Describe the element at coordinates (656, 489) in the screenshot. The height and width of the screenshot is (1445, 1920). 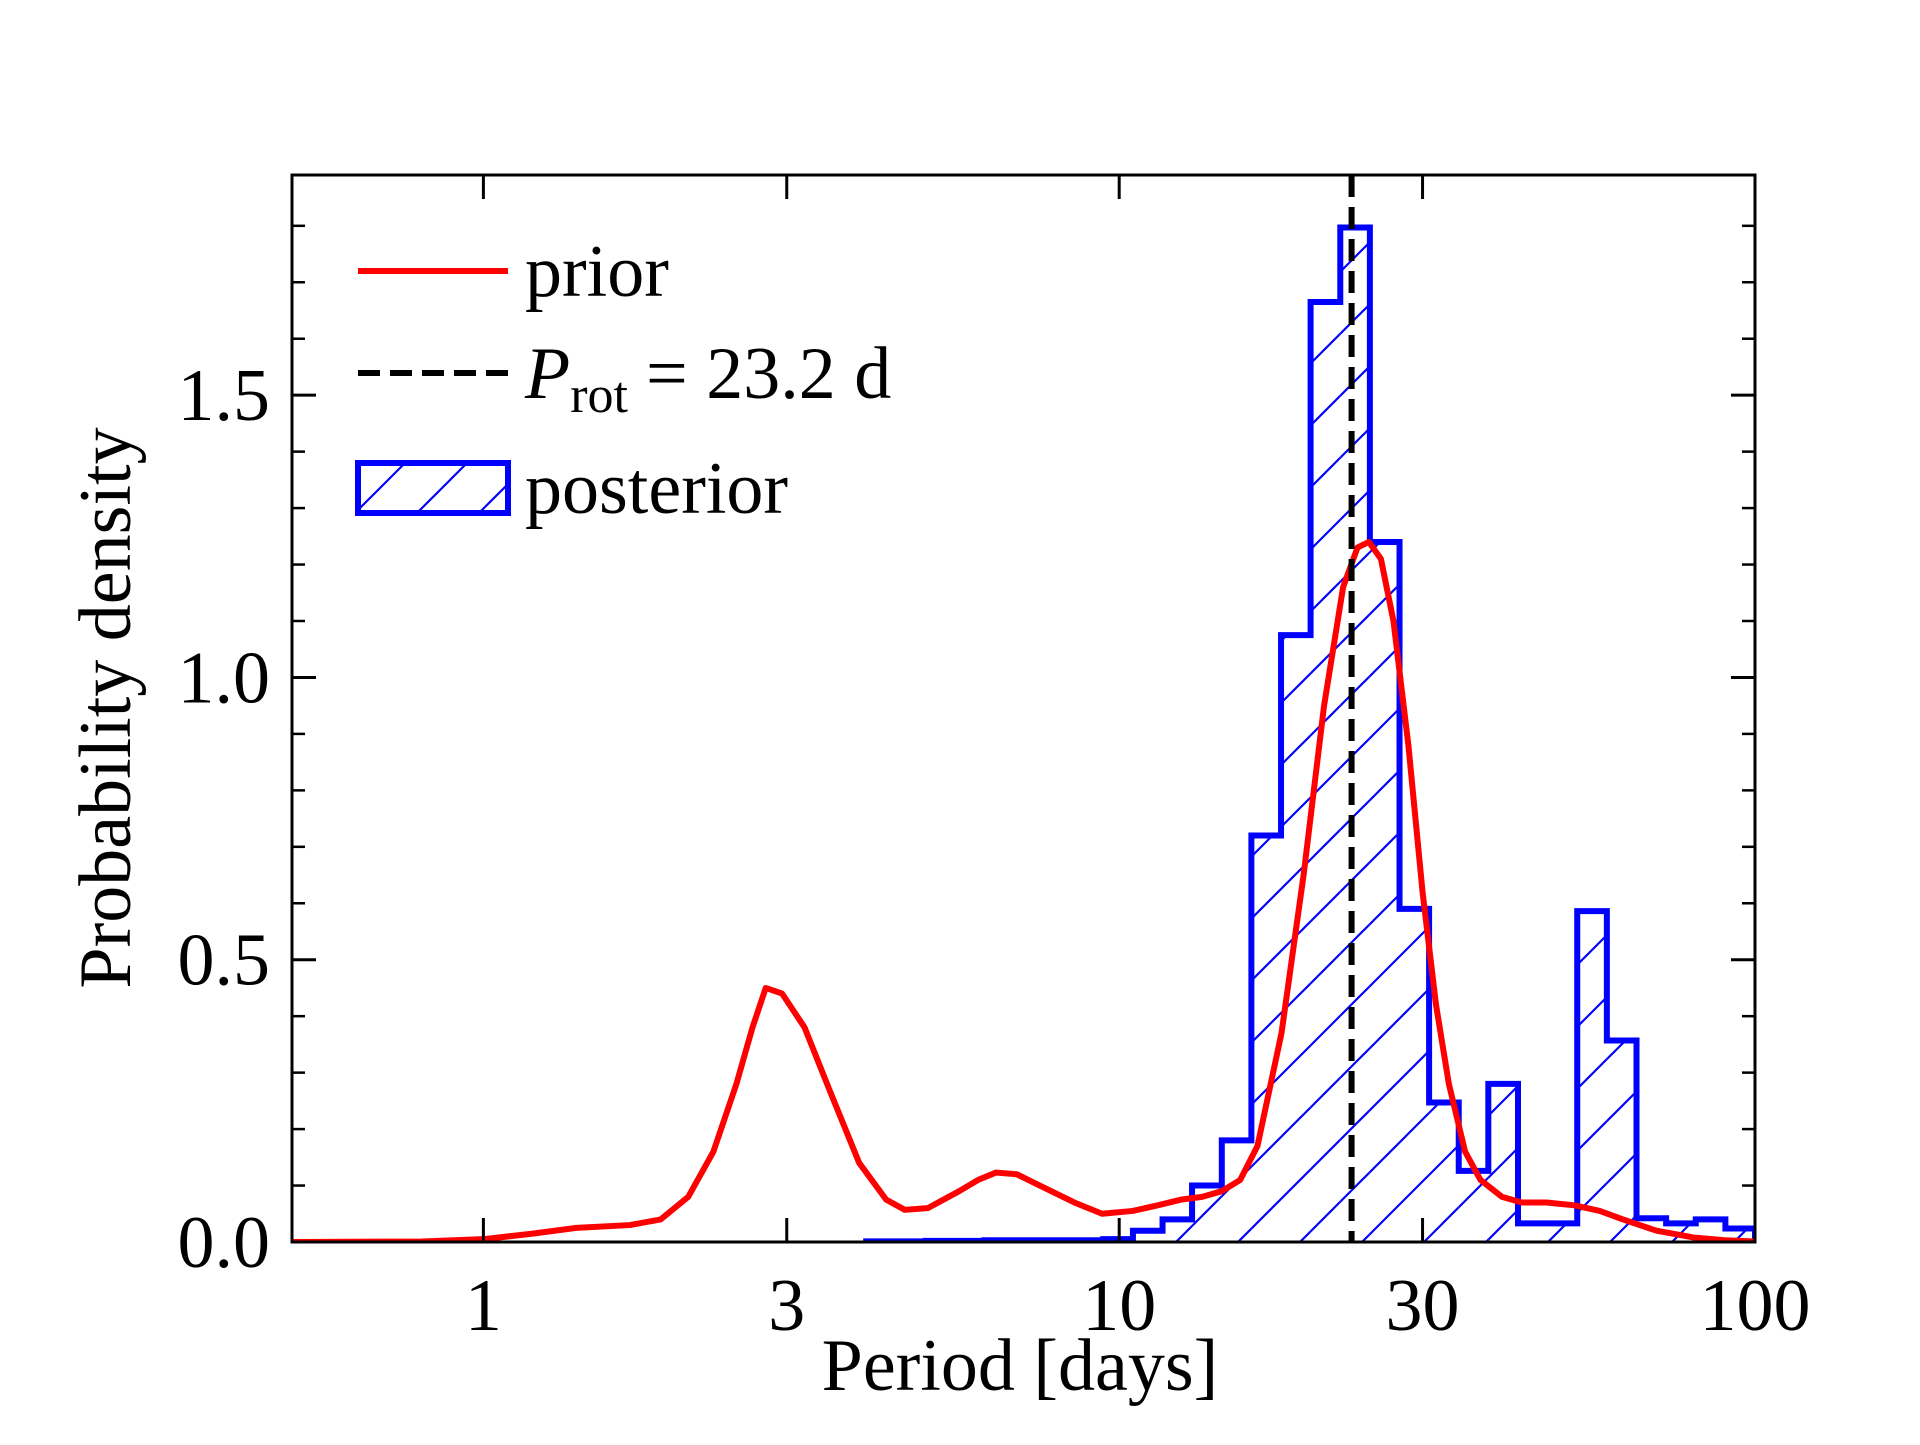
I see `legend-label: posterior` at that location.